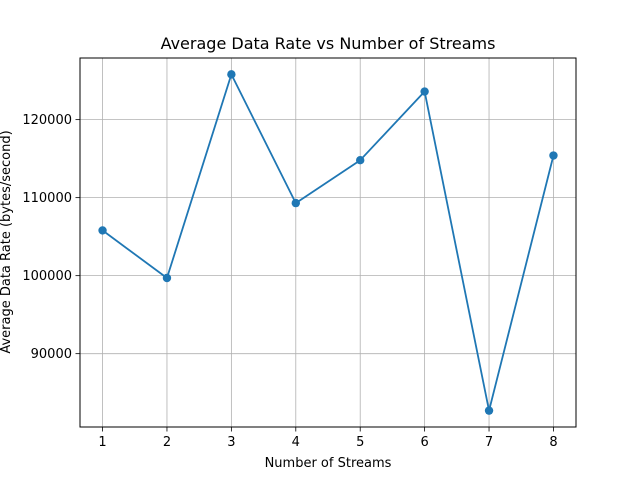  What do you see at coordinates (424, 442) in the screenshot?
I see `x-tick-label: 6` at bounding box center [424, 442].